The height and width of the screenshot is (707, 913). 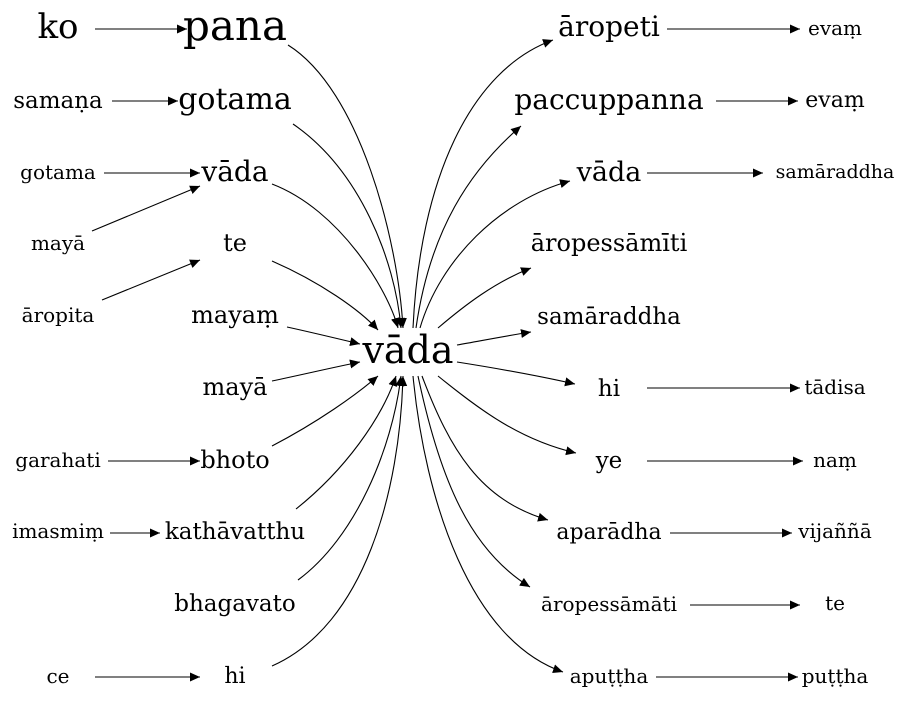 I want to click on node-samaraddha1: samāraddha, so click(x=835, y=172).